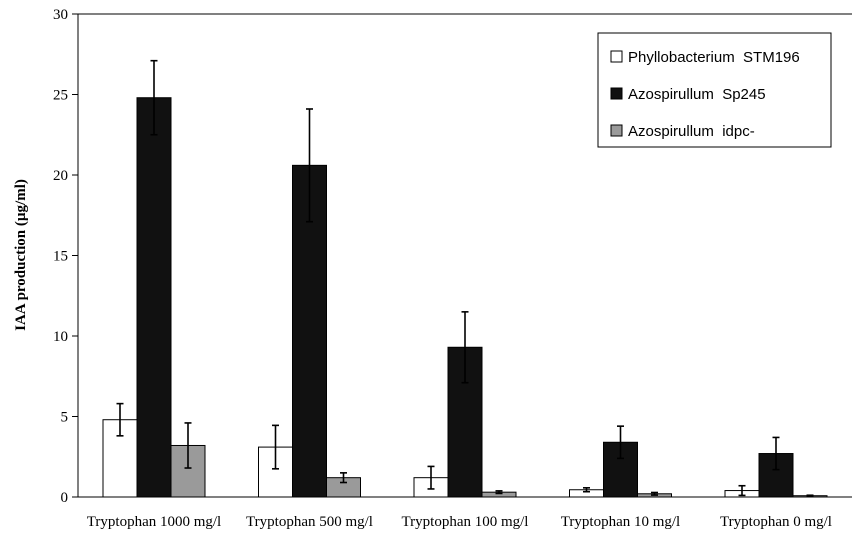 The image size is (852, 535). Describe the element at coordinates (697, 94) in the screenshot. I see `legend-label: Azospirullum Sp245` at that location.